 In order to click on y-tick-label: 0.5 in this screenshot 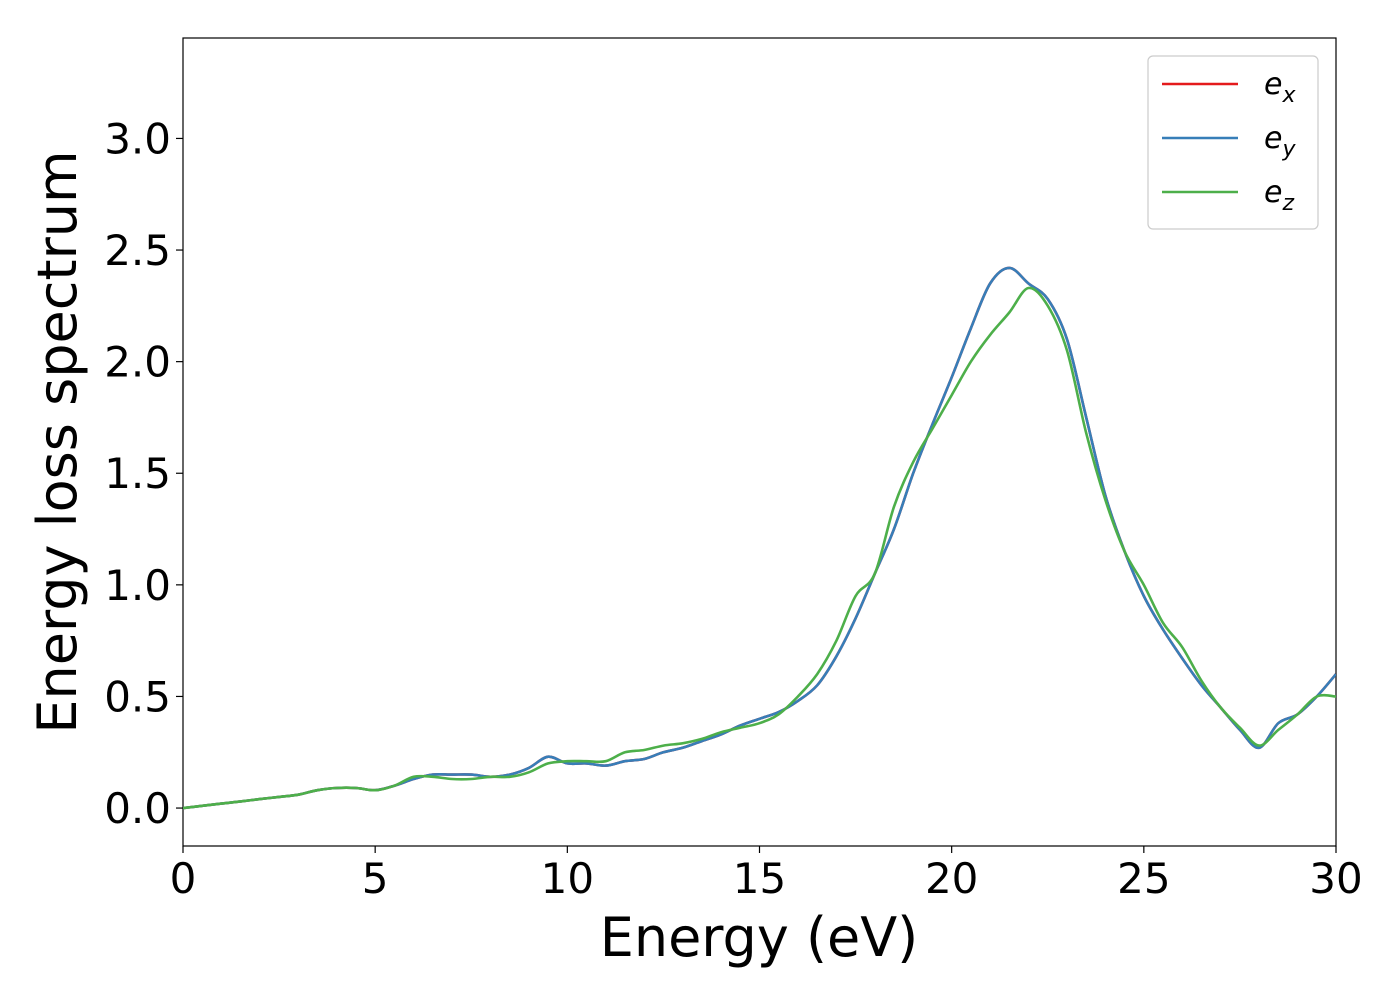, I will do `click(137, 696)`.